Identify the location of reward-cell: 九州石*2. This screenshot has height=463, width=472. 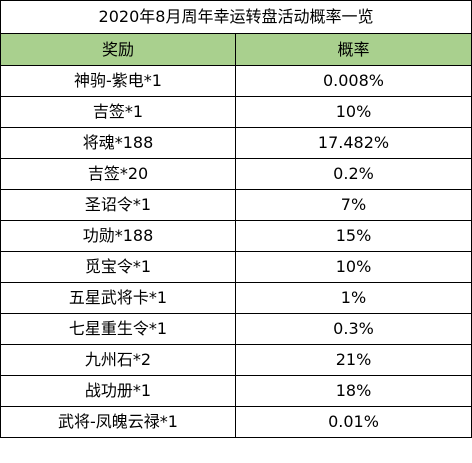
(118, 360).